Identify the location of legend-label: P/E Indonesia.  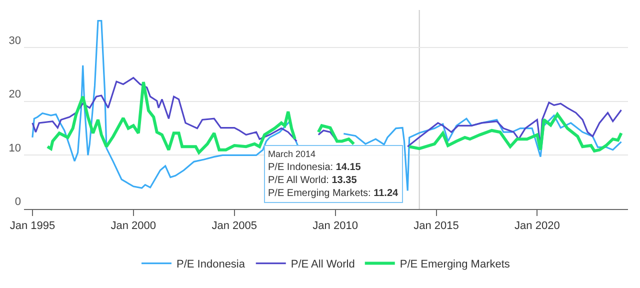
(211, 264).